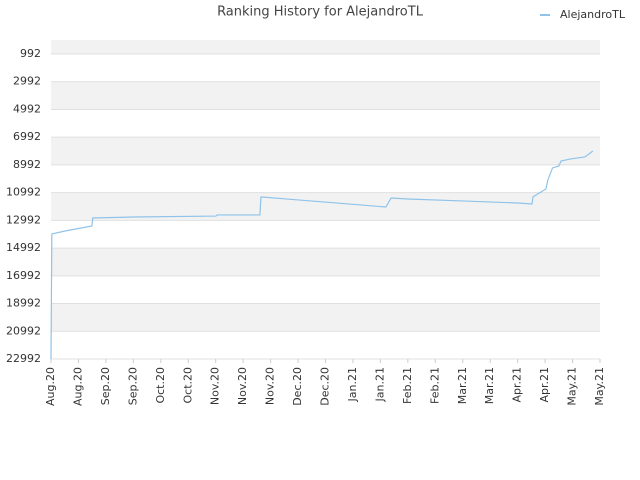 This screenshot has height=480, width=640. I want to click on legend-label: AlejandroTL, so click(593, 14).